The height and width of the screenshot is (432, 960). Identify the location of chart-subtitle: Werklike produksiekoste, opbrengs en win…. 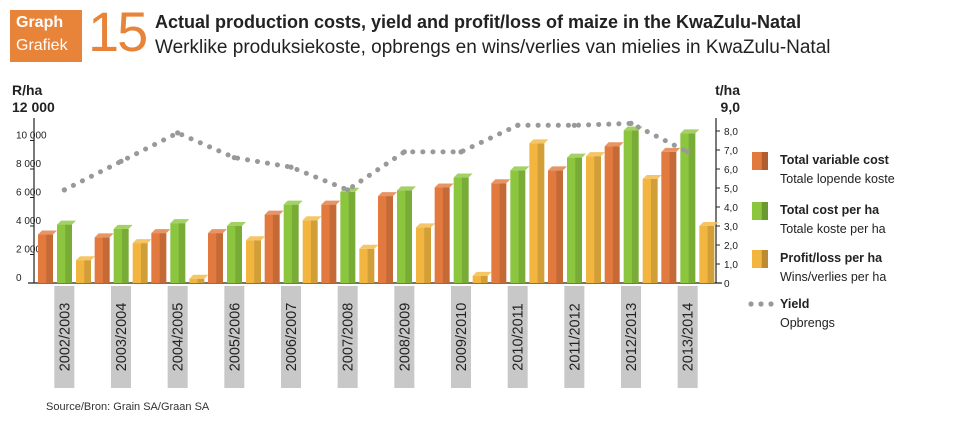
(493, 47).